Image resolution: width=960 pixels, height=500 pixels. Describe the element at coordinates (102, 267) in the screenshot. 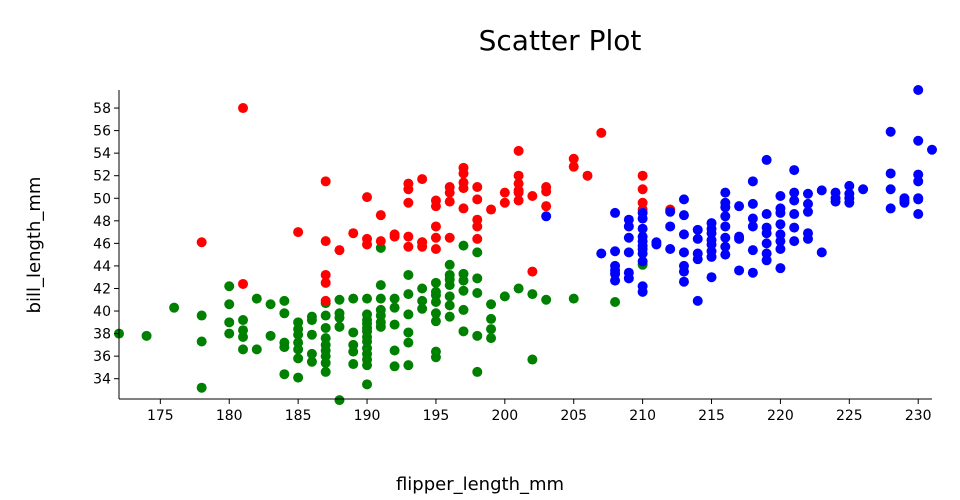

I see `y-tick-label: 44` at that location.